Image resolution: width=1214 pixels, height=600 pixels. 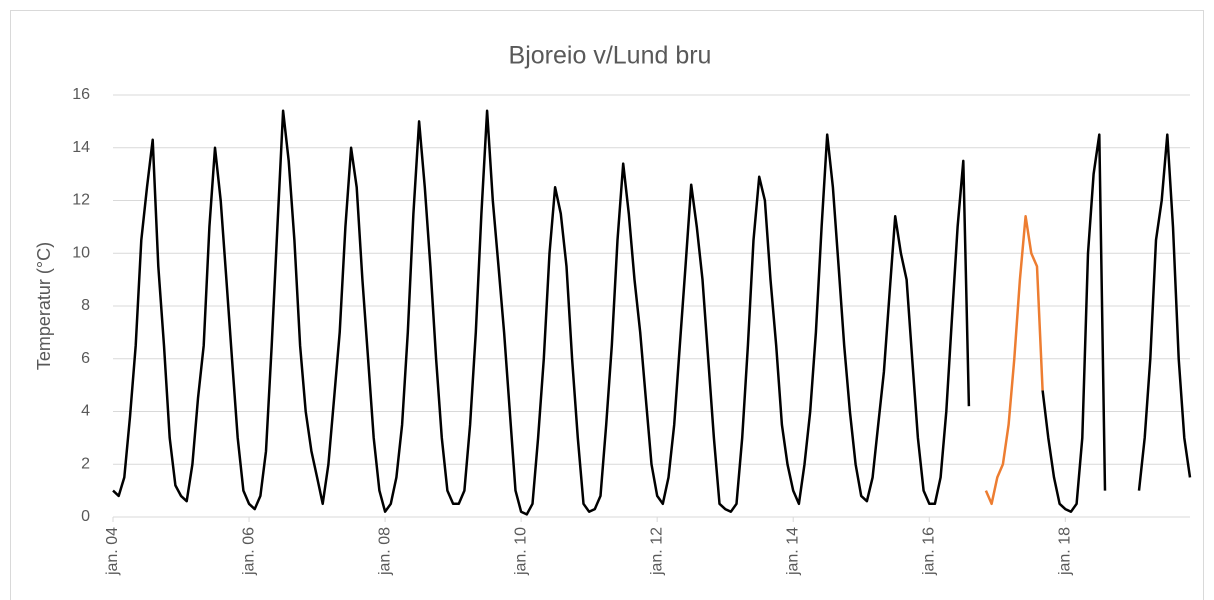 I want to click on x-tick-label: jan. 10, so click(x=520, y=551).